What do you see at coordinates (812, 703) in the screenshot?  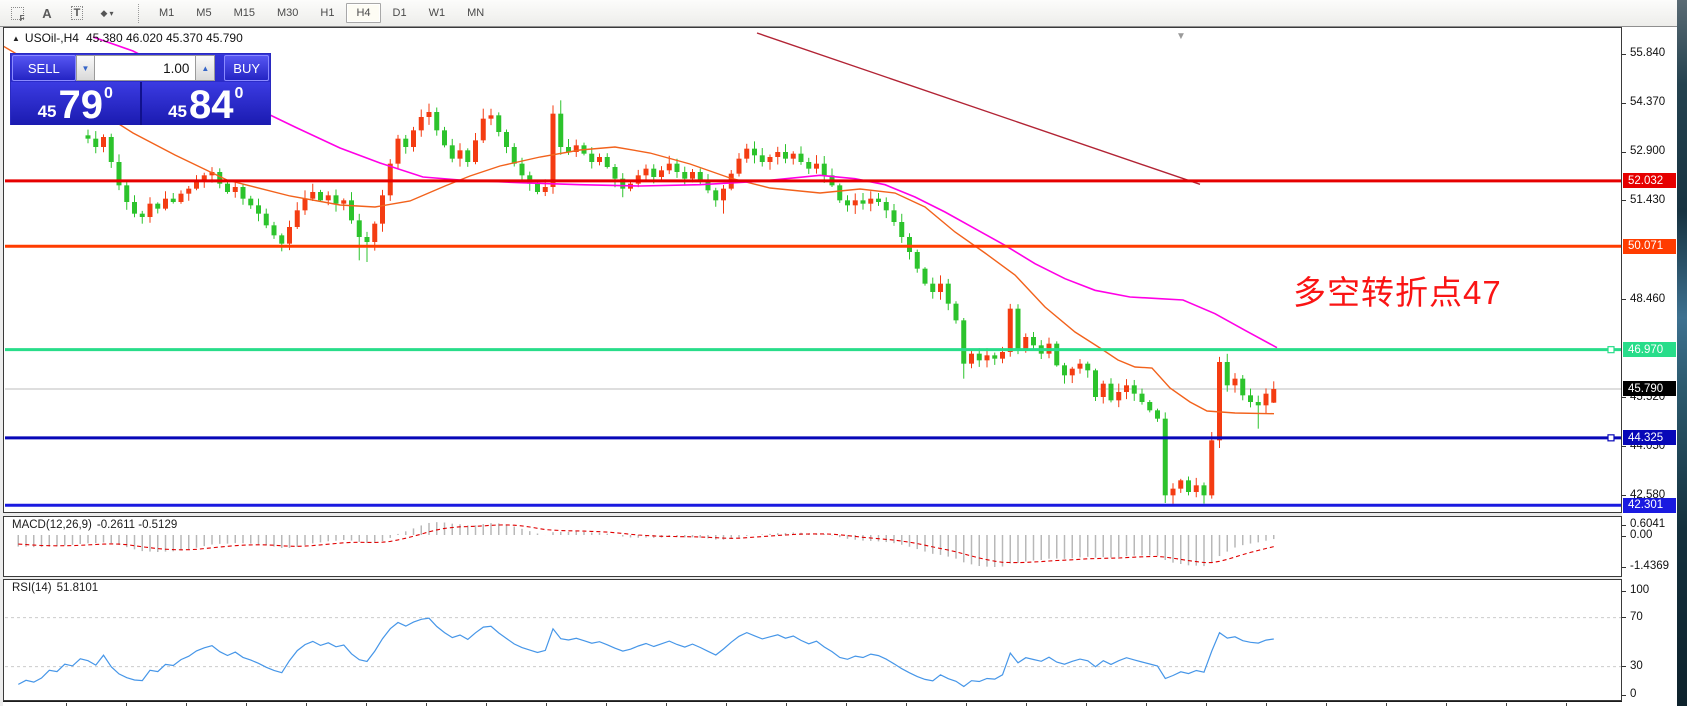 I see `time-axis` at bounding box center [812, 703].